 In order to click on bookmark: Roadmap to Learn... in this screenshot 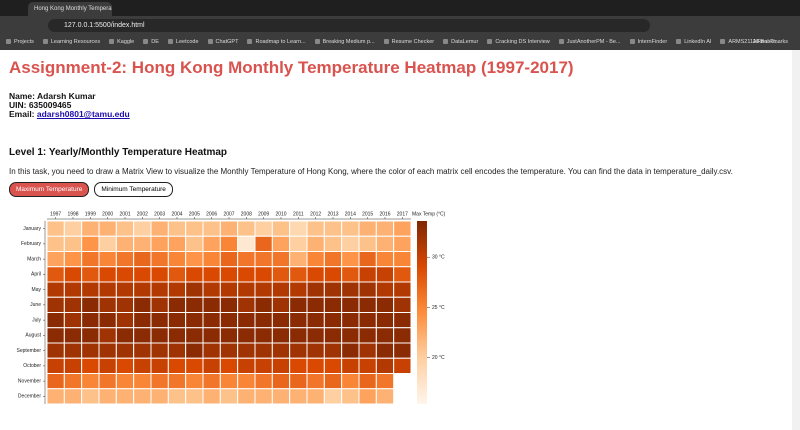, I will do `click(276, 42)`.